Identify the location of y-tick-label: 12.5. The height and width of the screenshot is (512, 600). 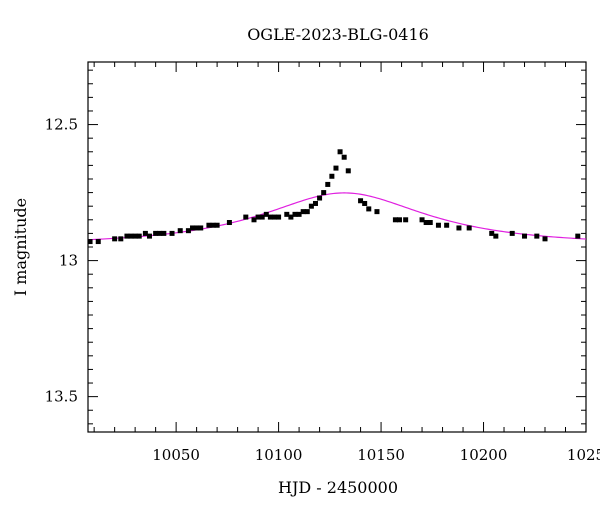
(61, 125).